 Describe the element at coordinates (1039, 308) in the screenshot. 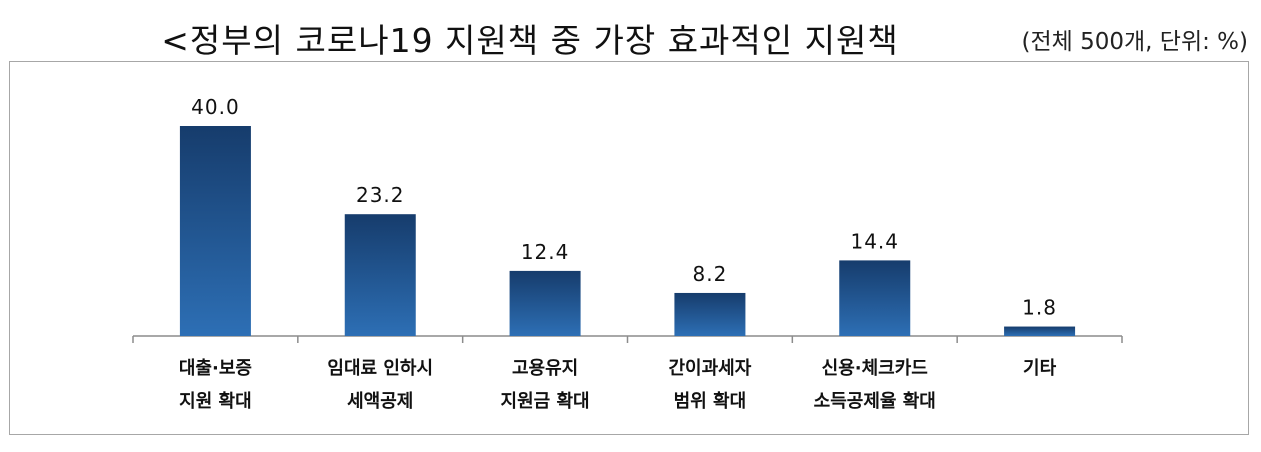

I see `value-label-5: 1.8` at that location.